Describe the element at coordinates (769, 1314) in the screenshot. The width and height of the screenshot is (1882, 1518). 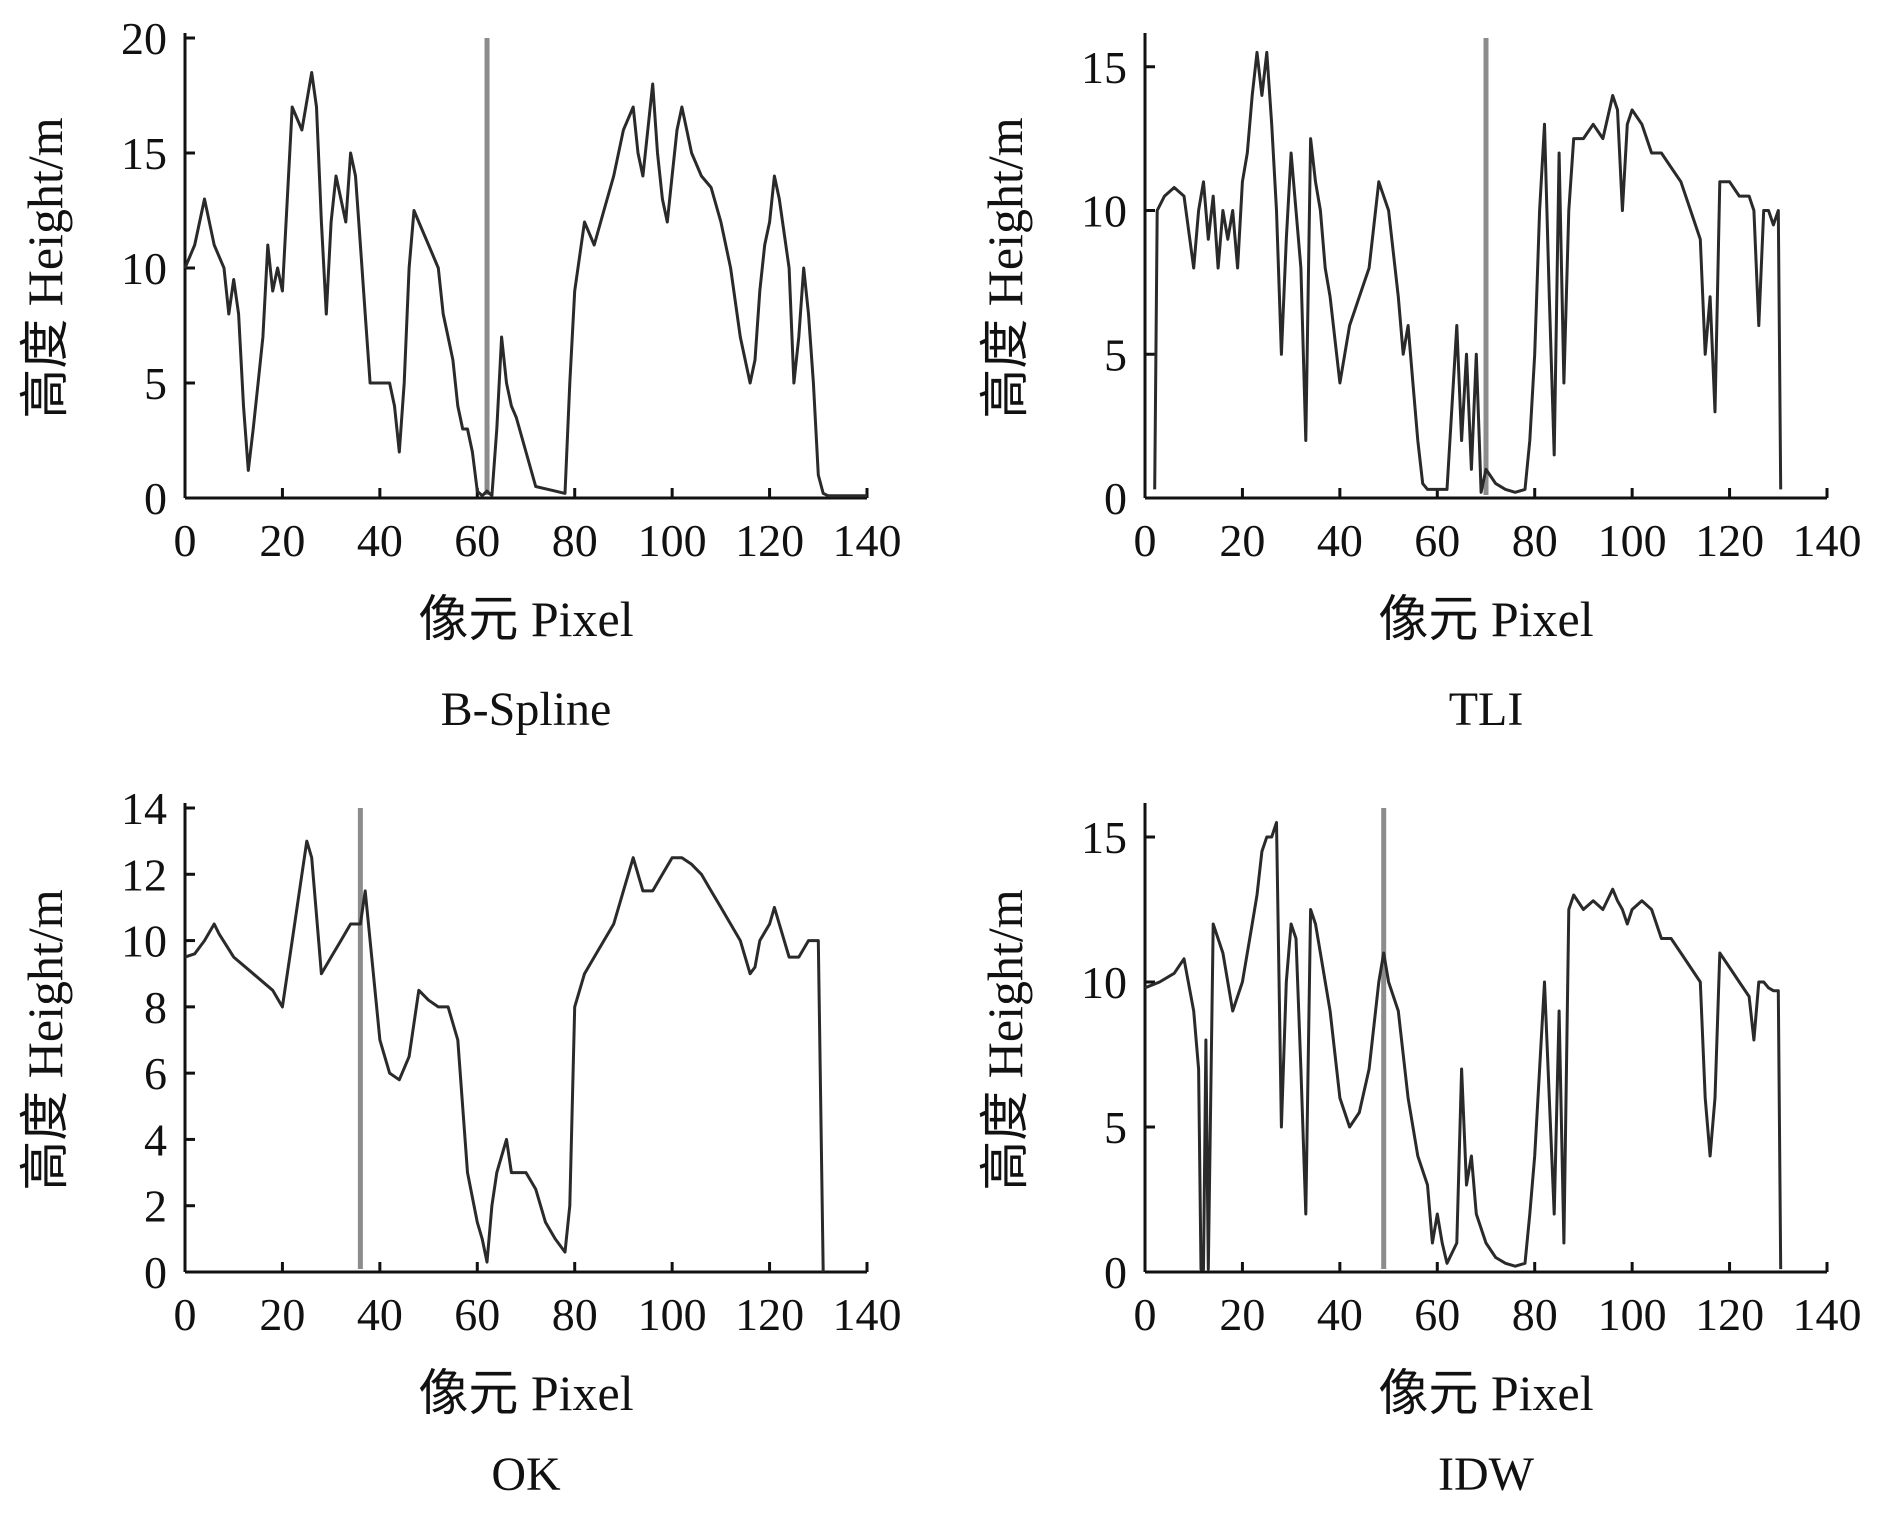
I see `chart-2-x-tick-label: 120` at that location.